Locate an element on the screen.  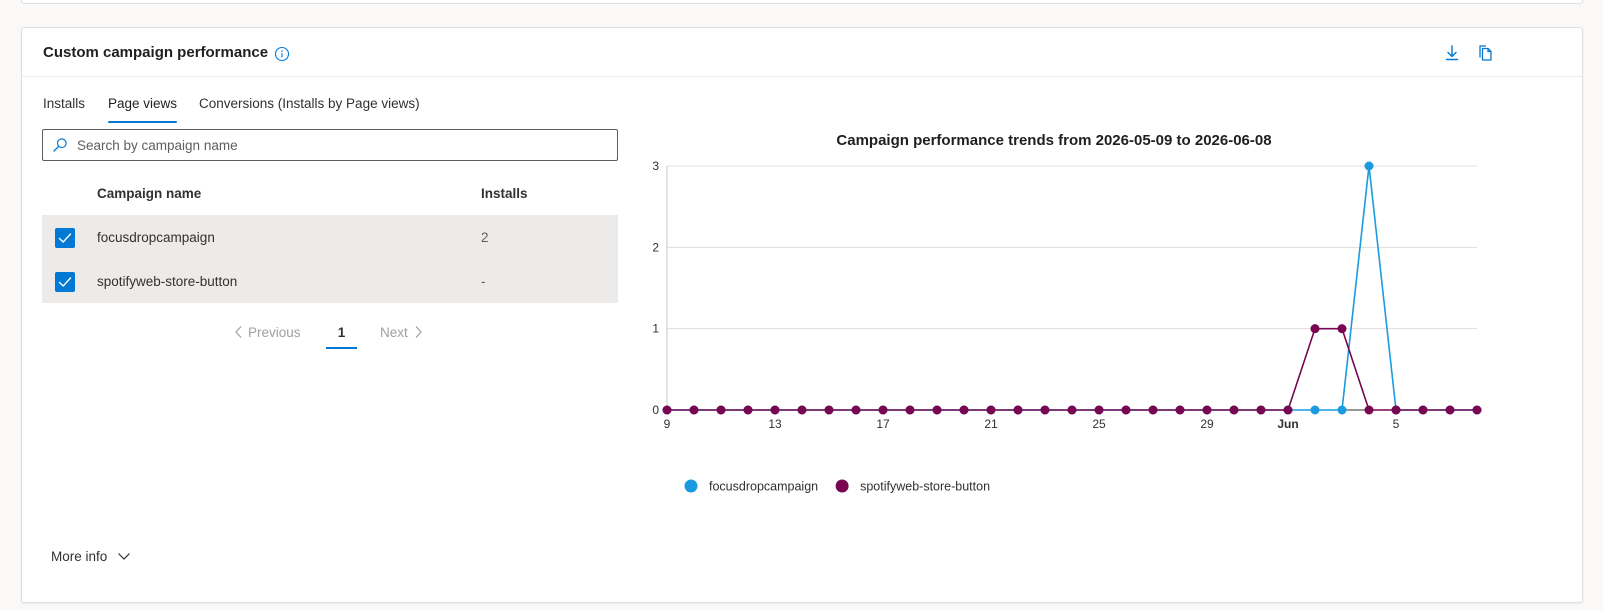
next-page-button: Next is located at coordinates (401, 332).